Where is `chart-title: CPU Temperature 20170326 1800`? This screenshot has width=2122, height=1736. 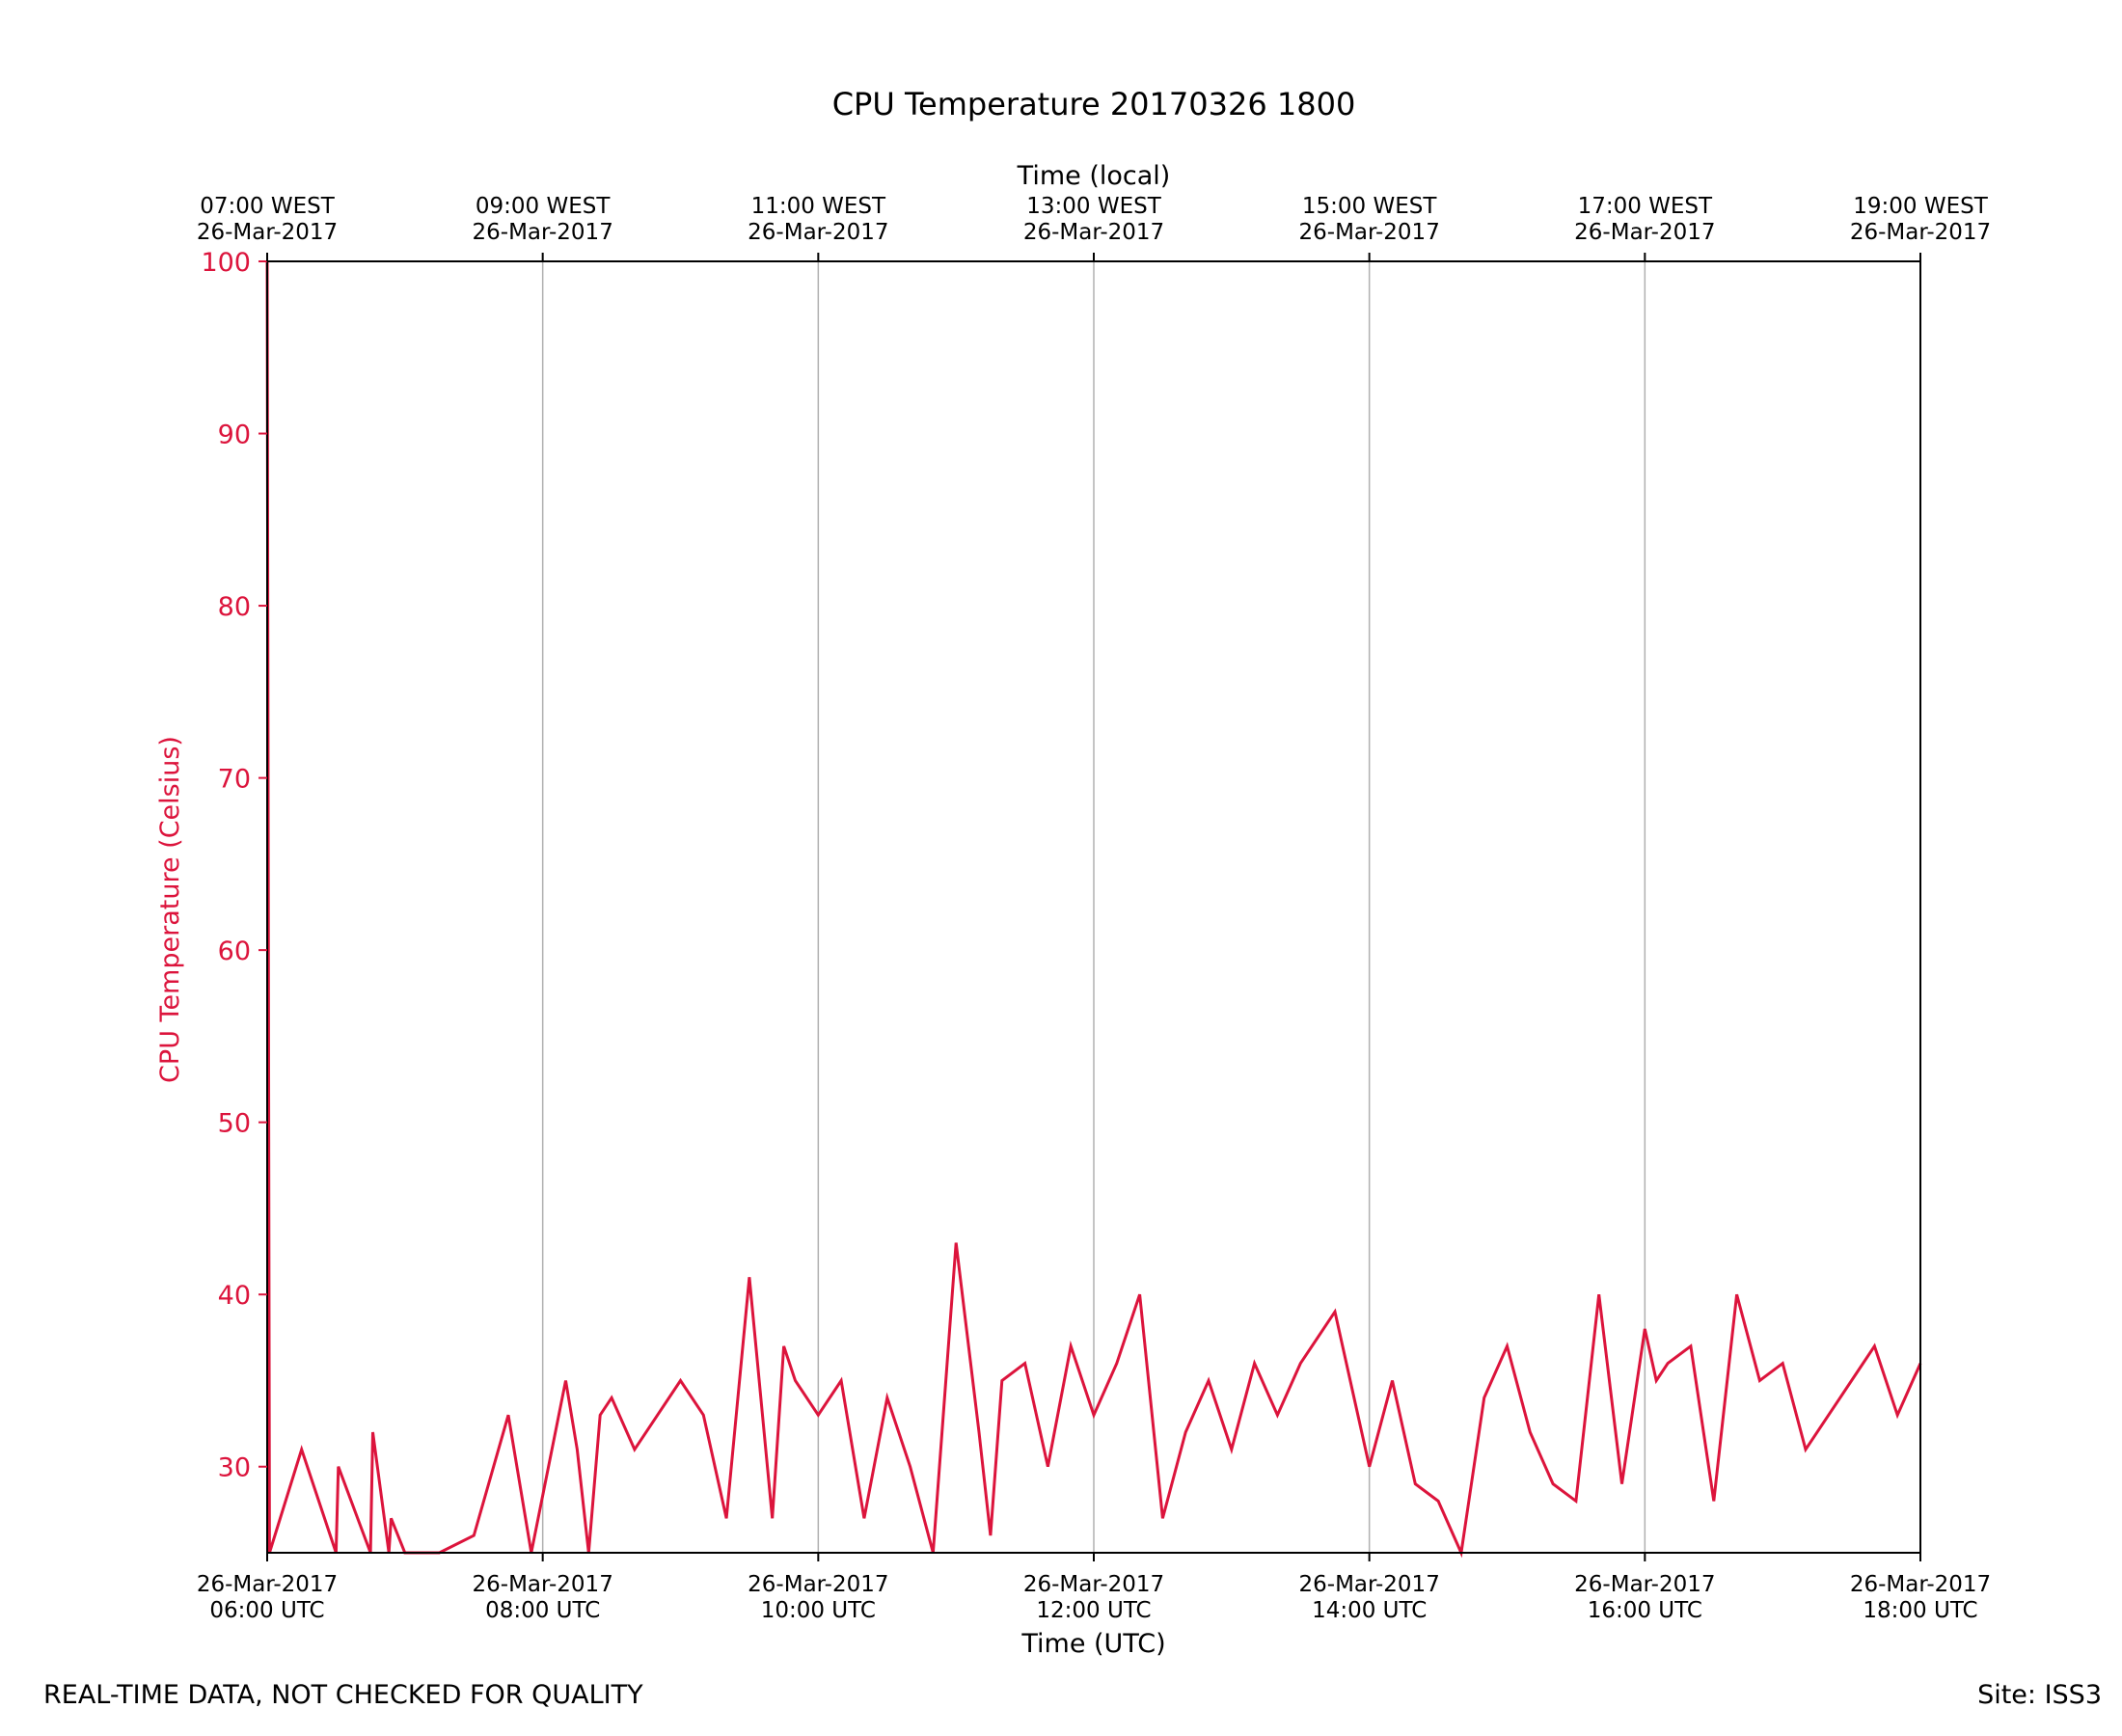
chart-title: CPU Temperature 20170326 1800 is located at coordinates (1094, 104).